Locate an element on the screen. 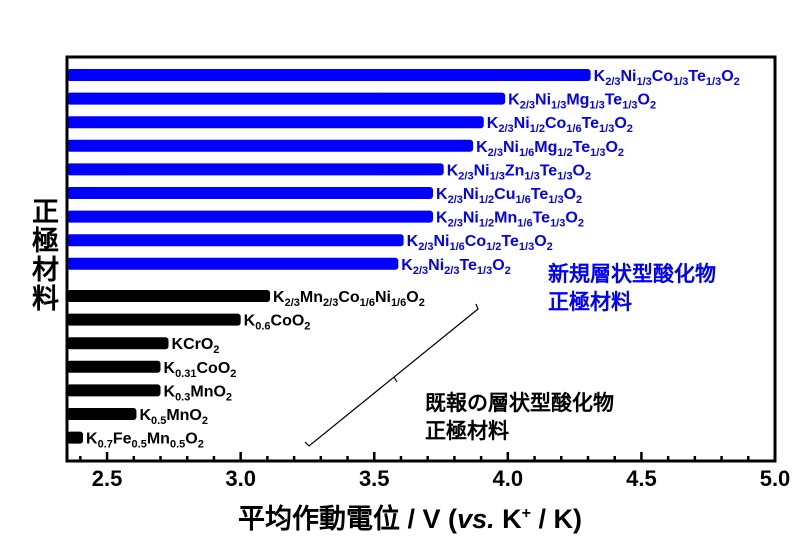  bar-label: K2/3Ni1/3Zn1/3Te1/3O2 is located at coordinates (519, 172).